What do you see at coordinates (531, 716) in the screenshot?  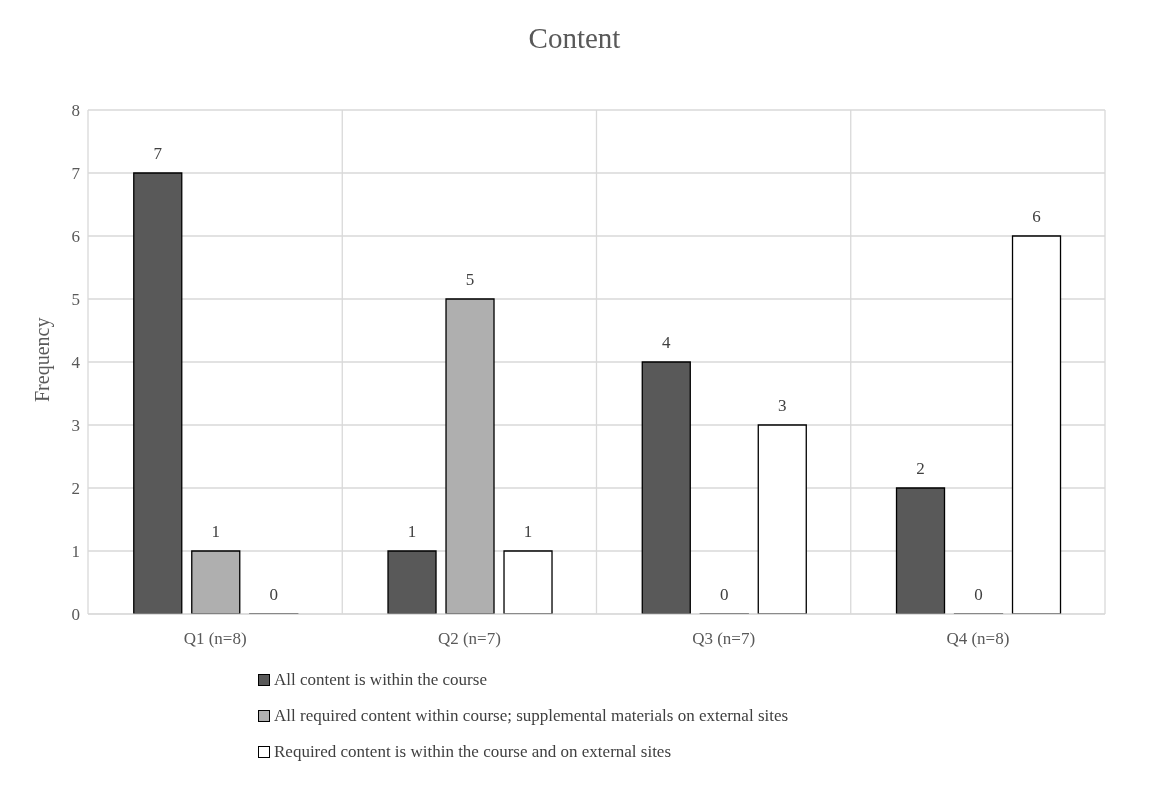 I see `legend-label: All required content within course; supplemental materials on external sites` at bounding box center [531, 716].